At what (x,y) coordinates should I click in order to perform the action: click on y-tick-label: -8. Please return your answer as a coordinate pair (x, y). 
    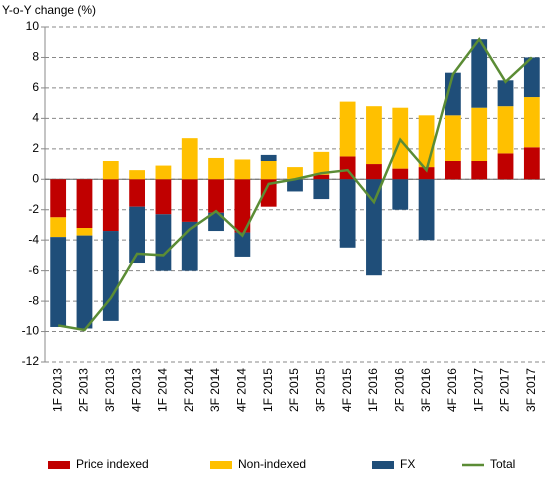
    Looking at the image, I should click on (33, 300).